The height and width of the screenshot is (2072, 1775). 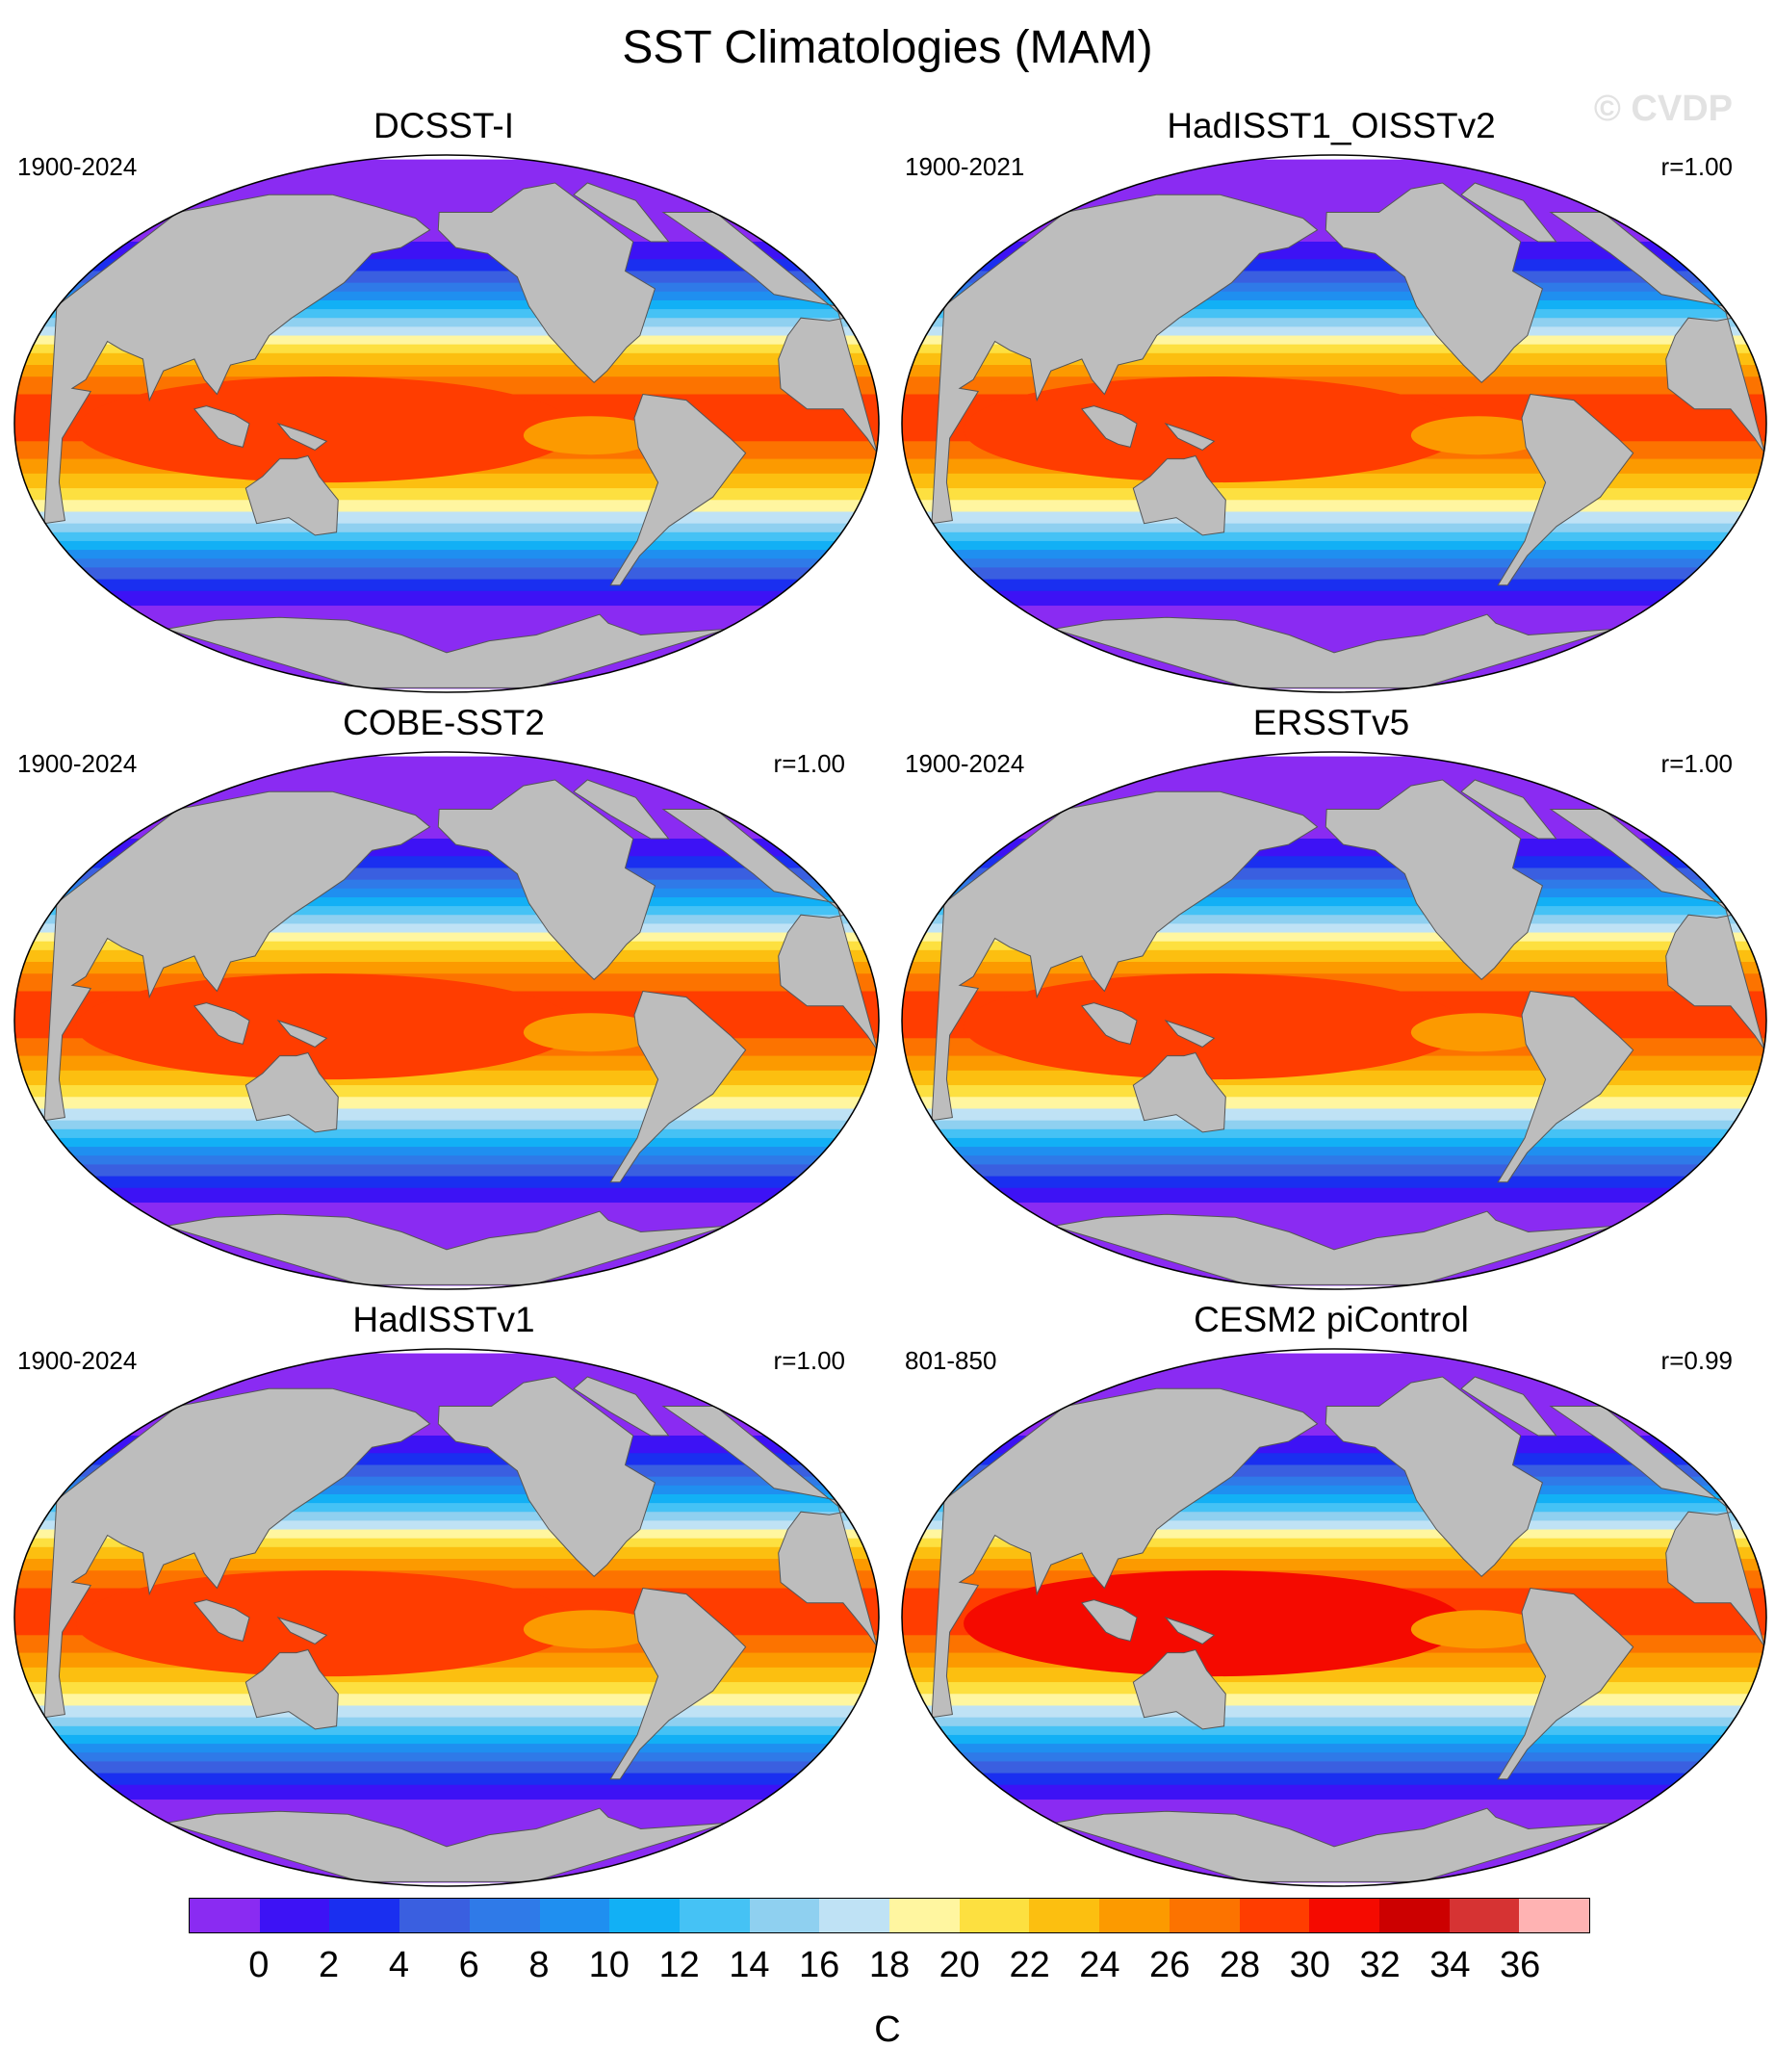 I want to click on panel-title: DCSST-I, so click(x=444, y=125).